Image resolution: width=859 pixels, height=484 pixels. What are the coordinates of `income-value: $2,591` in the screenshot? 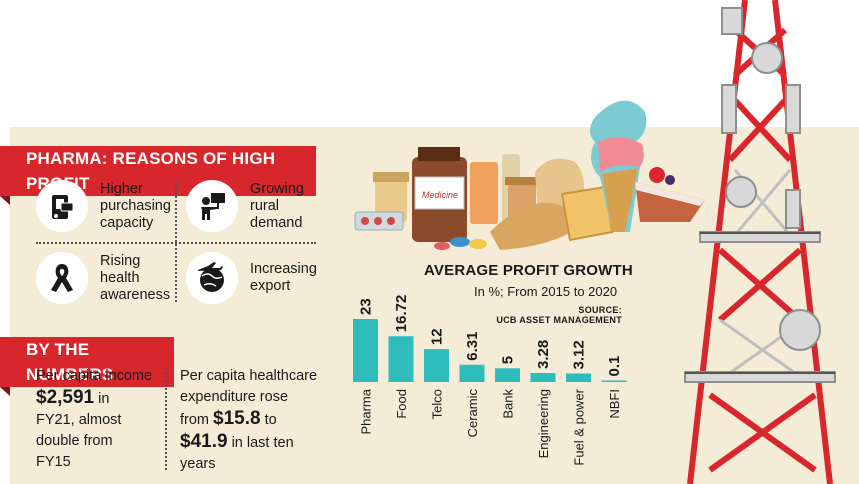 It's located at (65, 397).